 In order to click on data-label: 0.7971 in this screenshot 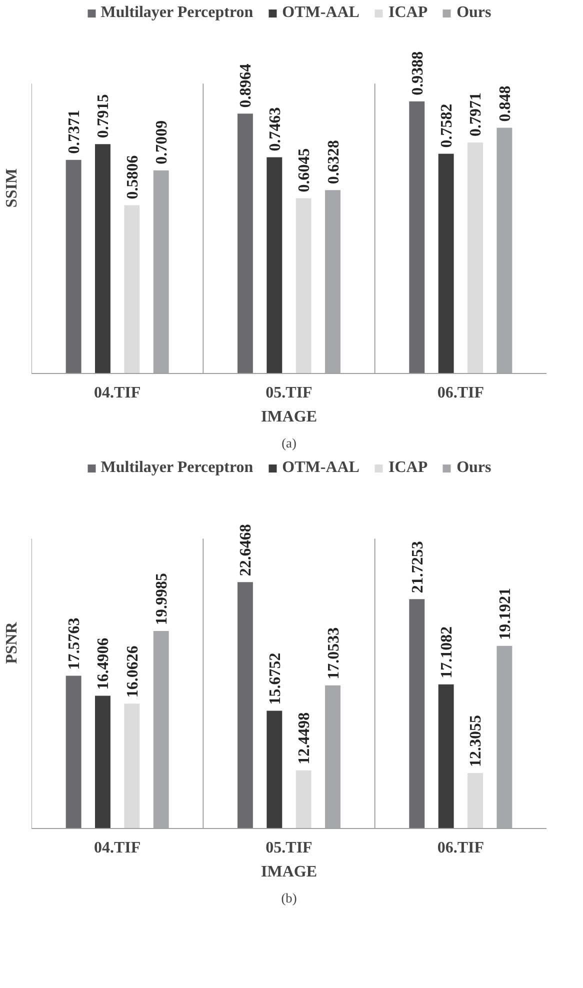, I will do `click(476, 114)`.